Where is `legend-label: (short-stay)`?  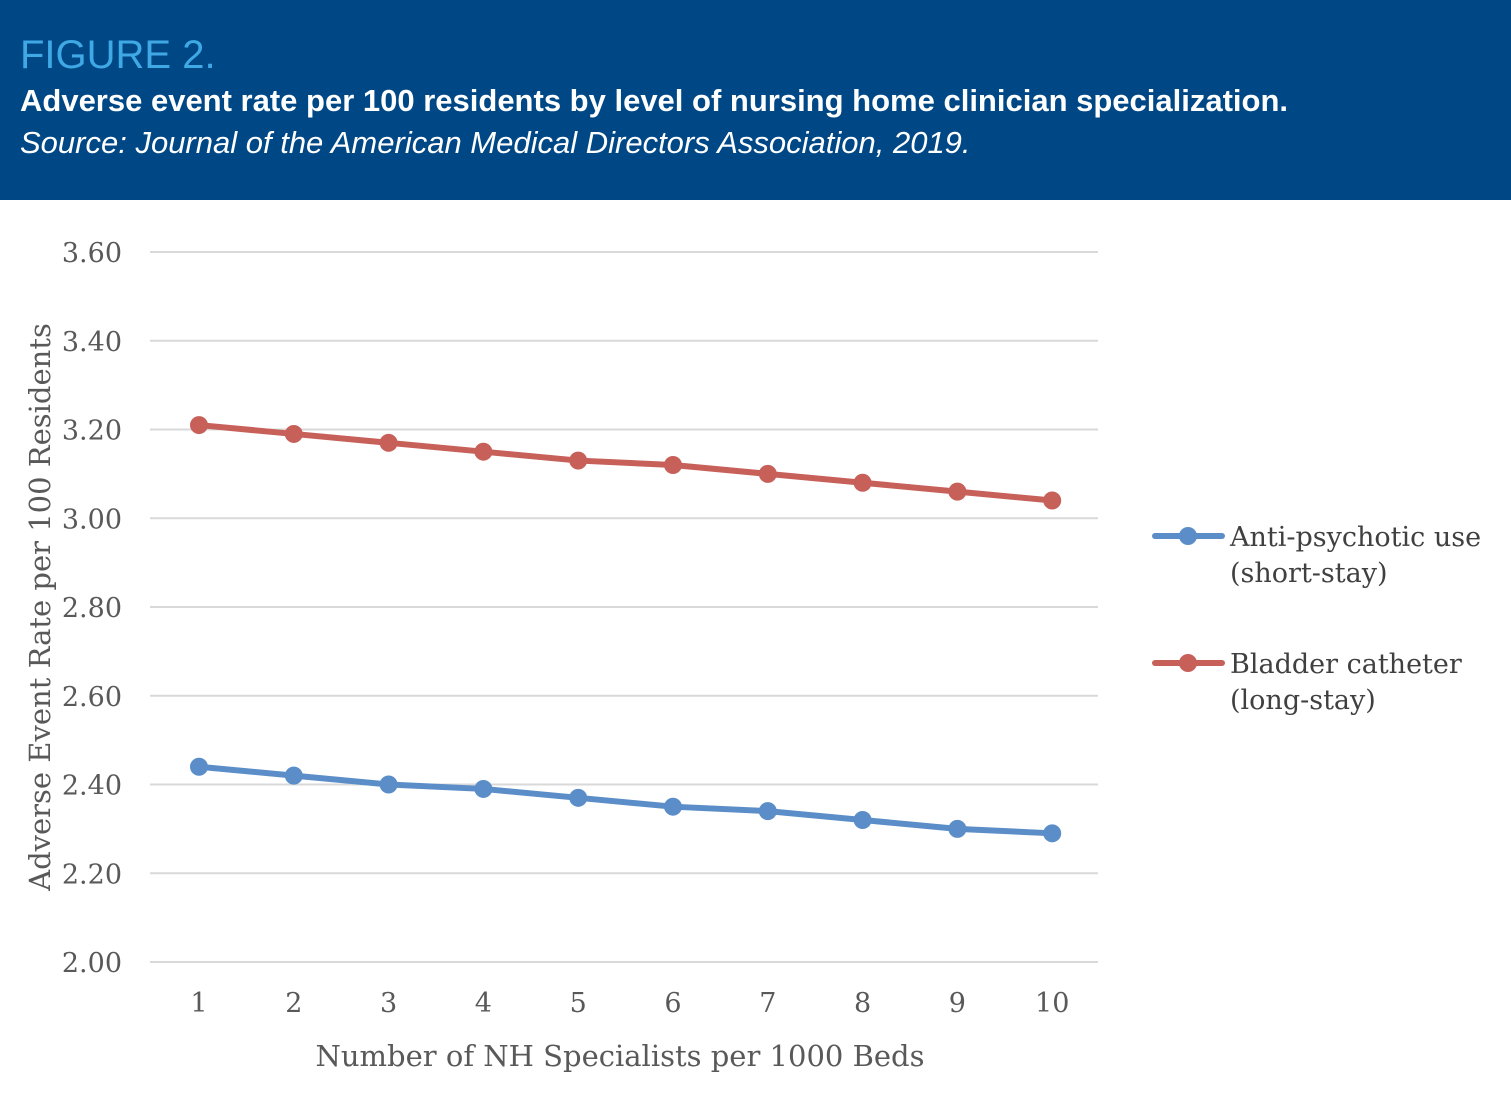
legend-label: (short-stay) is located at coordinates (1309, 573).